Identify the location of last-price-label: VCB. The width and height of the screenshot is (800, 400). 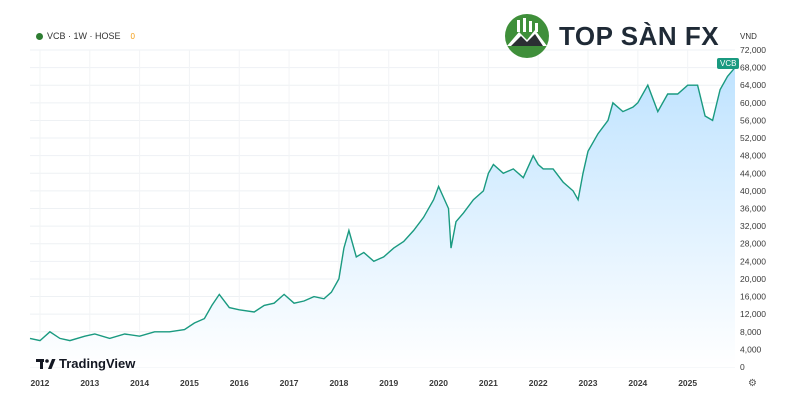
(728, 63).